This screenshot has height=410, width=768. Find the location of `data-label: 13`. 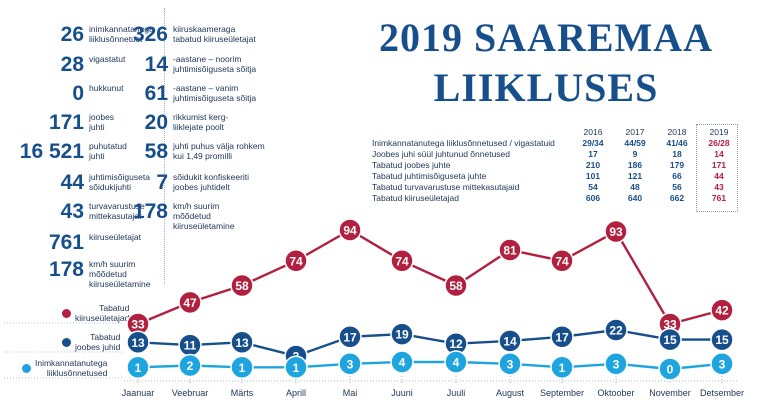

data-label: 13 is located at coordinates (242, 343).